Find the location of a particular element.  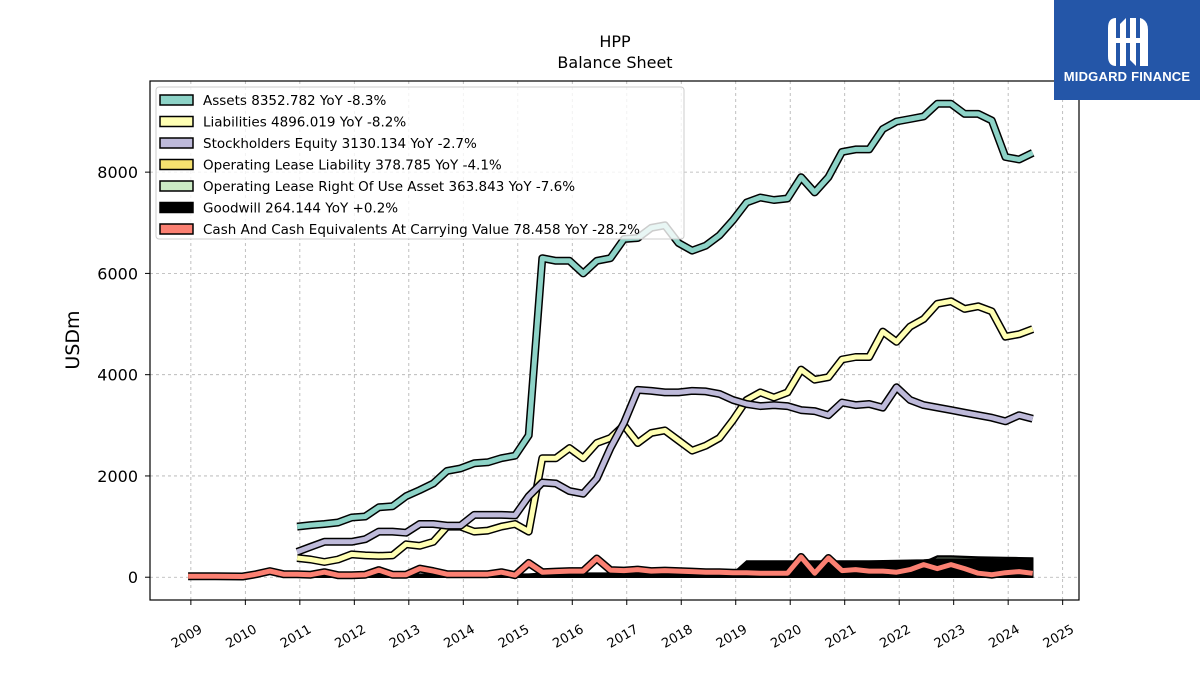

x-tick-label: 2016 is located at coordinates (568, 637).